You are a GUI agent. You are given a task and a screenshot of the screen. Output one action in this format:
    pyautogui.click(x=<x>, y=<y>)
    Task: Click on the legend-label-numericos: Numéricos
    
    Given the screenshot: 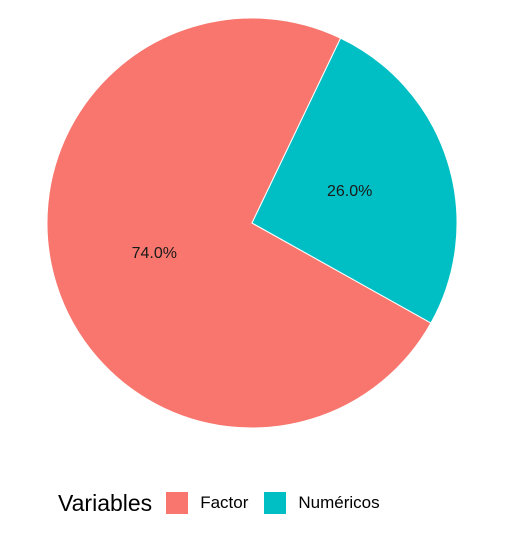 What is the action you would take?
    pyautogui.click(x=339, y=502)
    